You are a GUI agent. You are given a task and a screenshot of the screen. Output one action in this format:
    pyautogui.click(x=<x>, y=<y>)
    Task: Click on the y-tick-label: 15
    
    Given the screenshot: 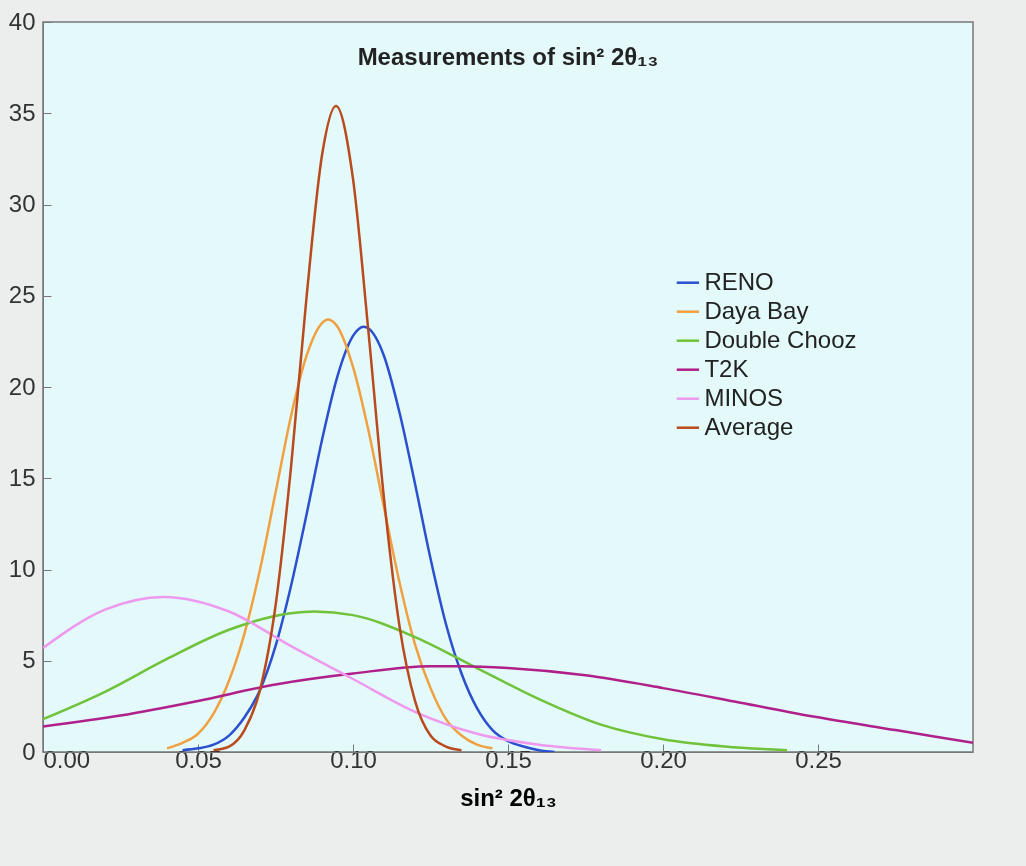 What is the action you would take?
    pyautogui.click(x=22, y=477)
    